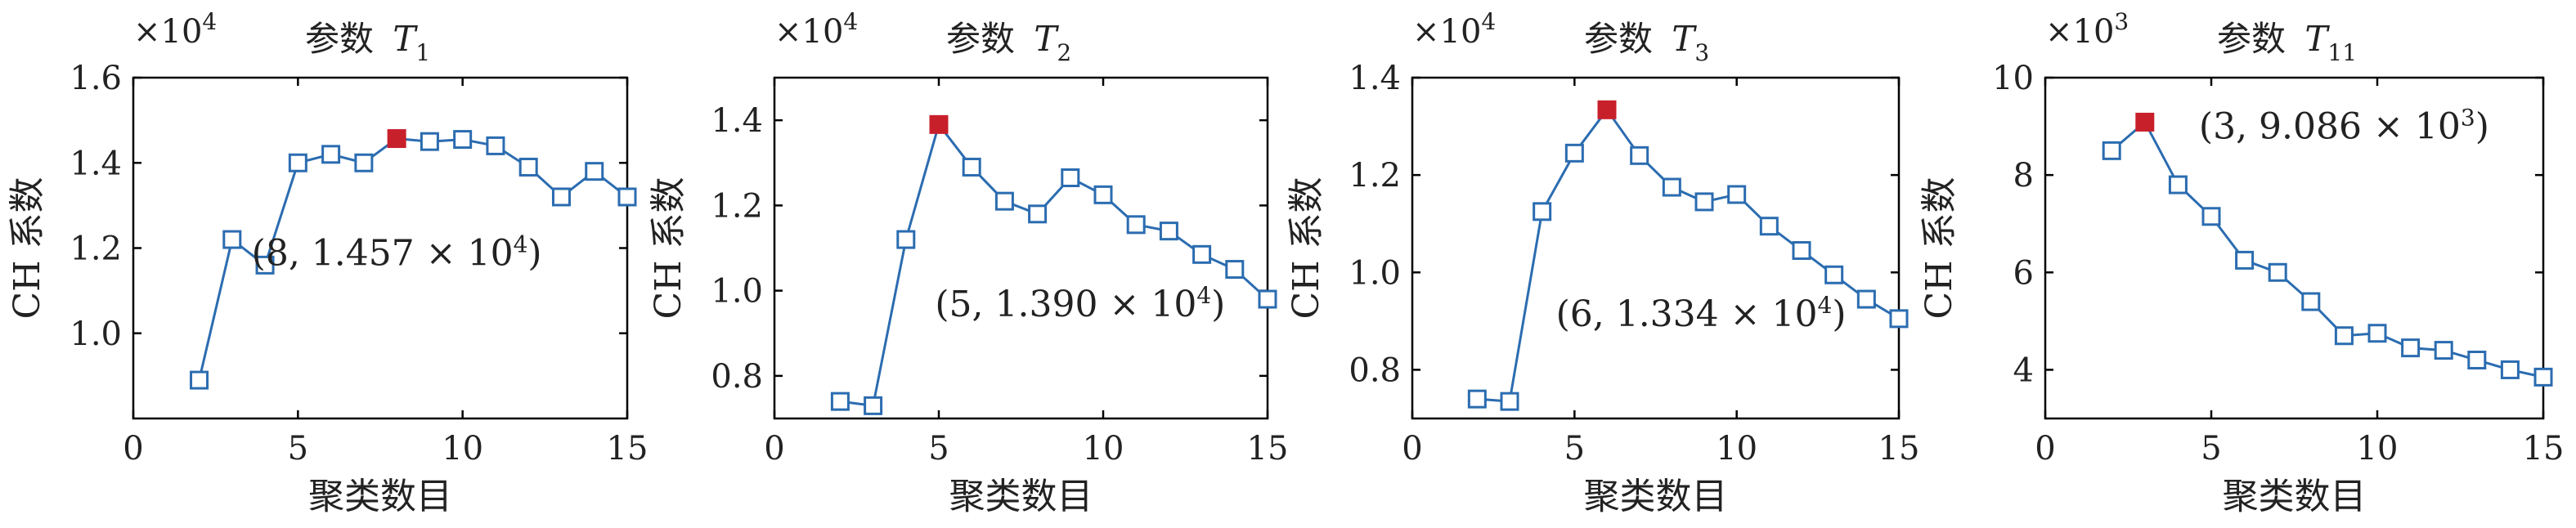  Describe the element at coordinates (2344, 125) in the screenshot. I see `peak-annotation: (3, 9.086 × 103)` at that location.